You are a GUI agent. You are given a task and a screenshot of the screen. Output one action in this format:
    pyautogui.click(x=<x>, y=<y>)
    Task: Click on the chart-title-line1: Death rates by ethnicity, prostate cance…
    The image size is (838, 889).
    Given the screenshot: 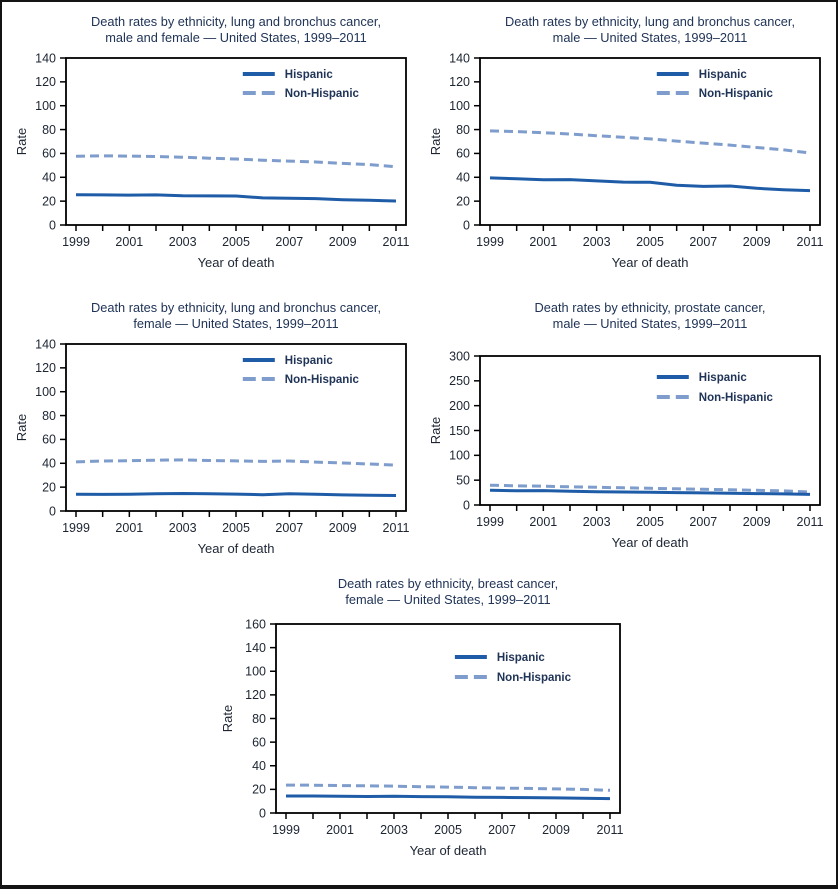 What is the action you would take?
    pyautogui.click(x=650, y=307)
    